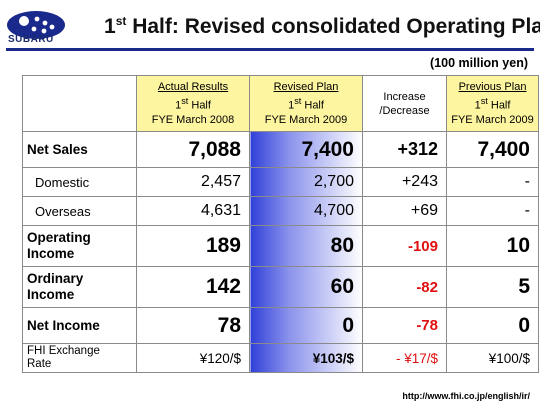 The width and height of the screenshot is (540, 405). Describe the element at coordinates (79, 211) in the screenshot. I see `row-label: Overseas` at that location.